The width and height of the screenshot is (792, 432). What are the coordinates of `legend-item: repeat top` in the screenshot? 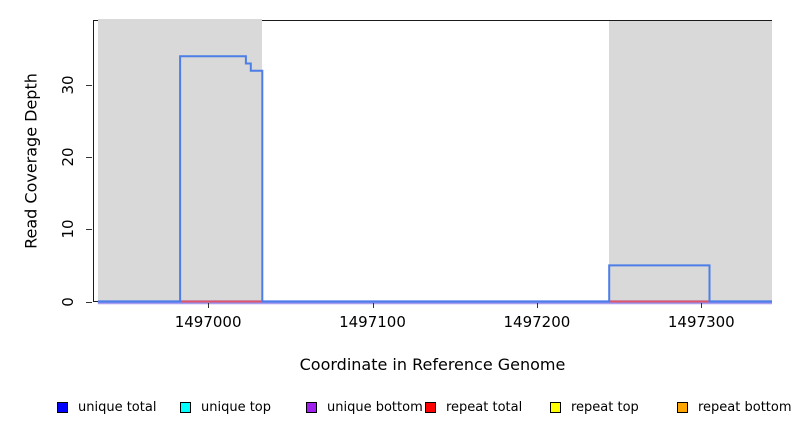 It's located at (594, 407).